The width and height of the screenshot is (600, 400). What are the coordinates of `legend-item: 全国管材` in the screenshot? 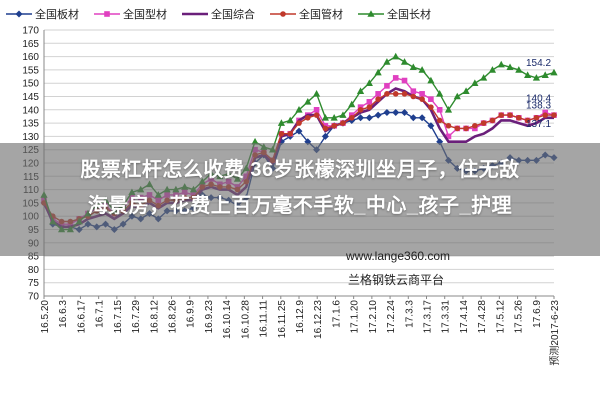 It's located at (306, 14).